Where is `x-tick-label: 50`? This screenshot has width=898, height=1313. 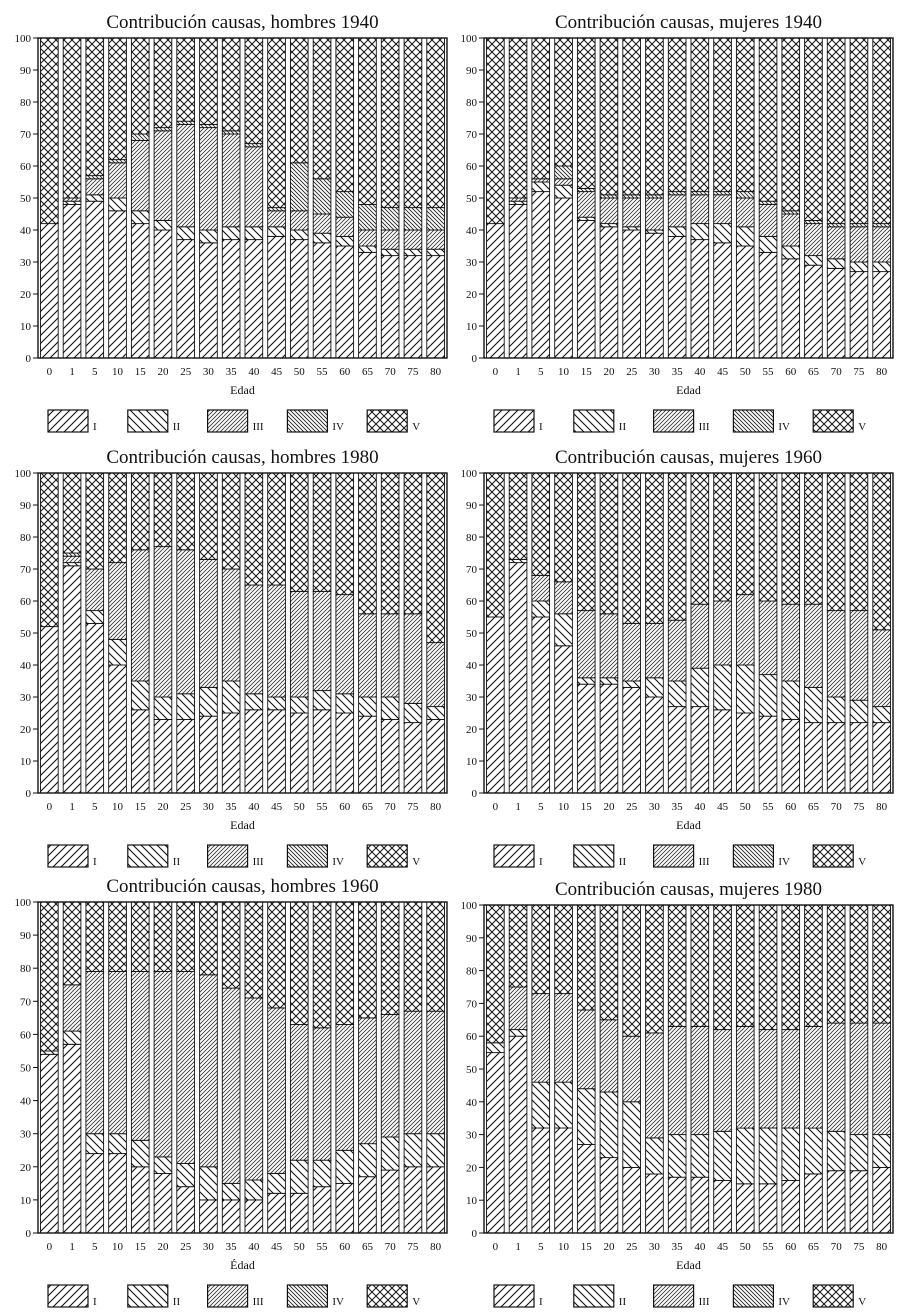
x-tick-label: 50 is located at coordinates (300, 1247).